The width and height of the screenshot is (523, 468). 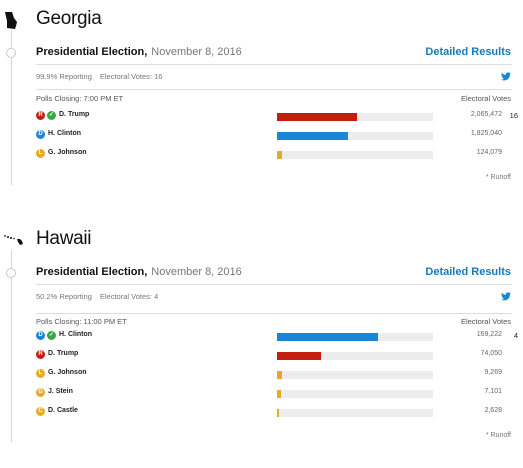 What do you see at coordinates (60, 391) in the screenshot?
I see `candidate-name: J. Stein` at bounding box center [60, 391].